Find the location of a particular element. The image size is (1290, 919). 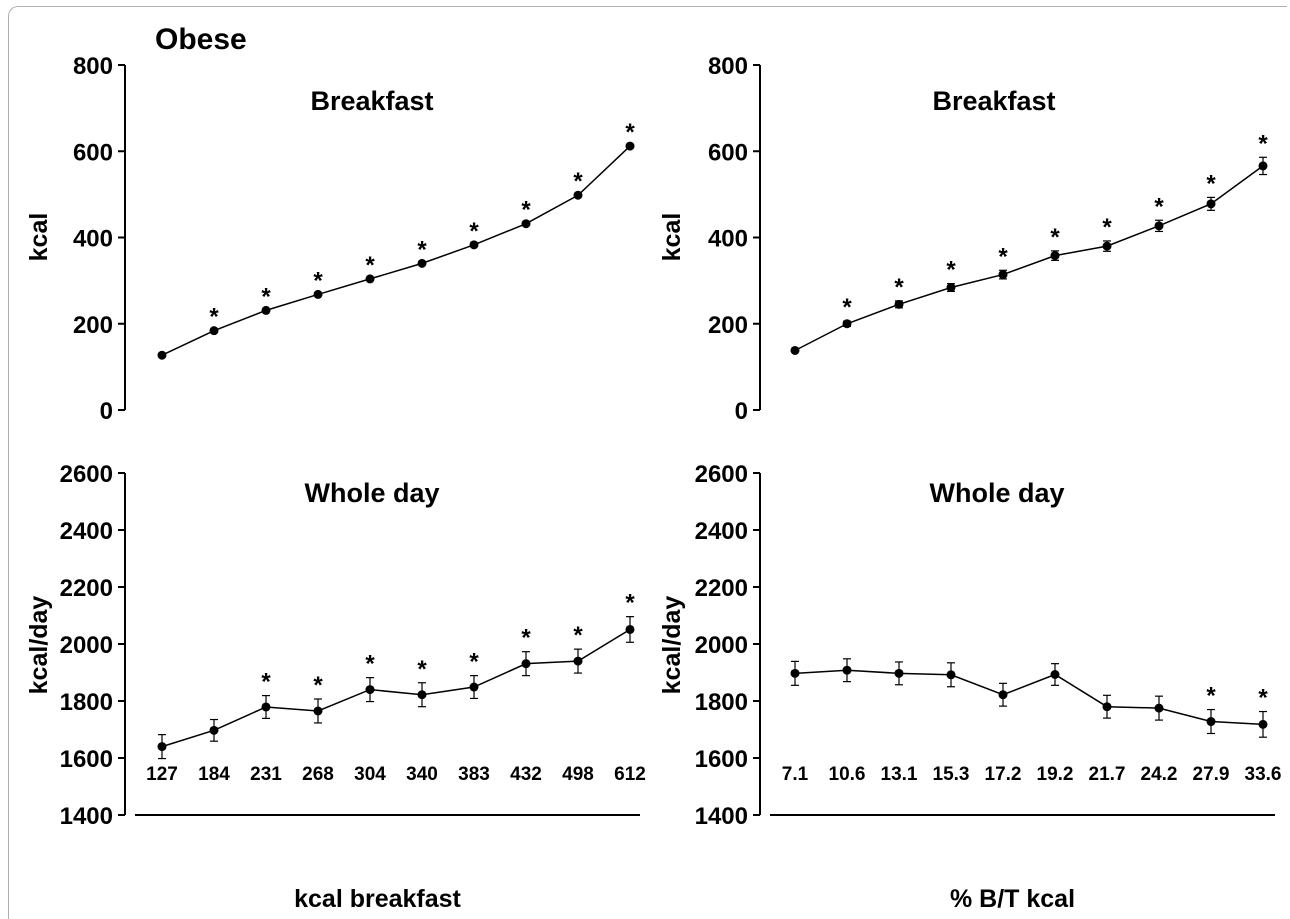

y-tick-label: 800 is located at coordinates (93, 66).